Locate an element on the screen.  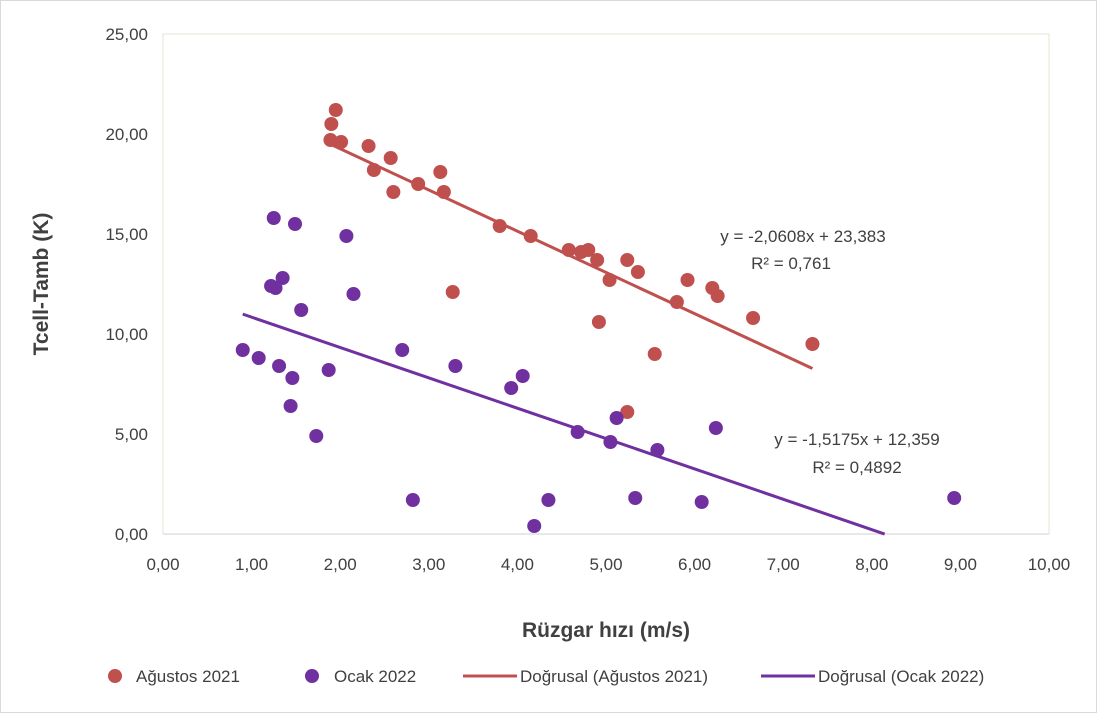
legend-marker-ocak is located at coordinates (312, 676).